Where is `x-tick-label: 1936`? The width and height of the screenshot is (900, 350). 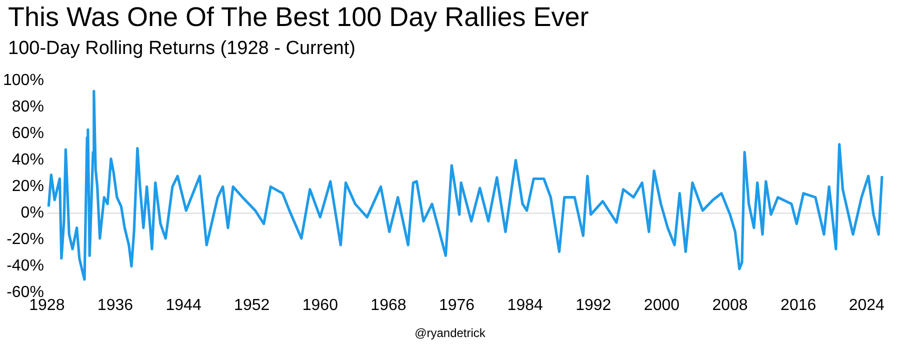
x-tick-label: 1936 is located at coordinates (115, 305).